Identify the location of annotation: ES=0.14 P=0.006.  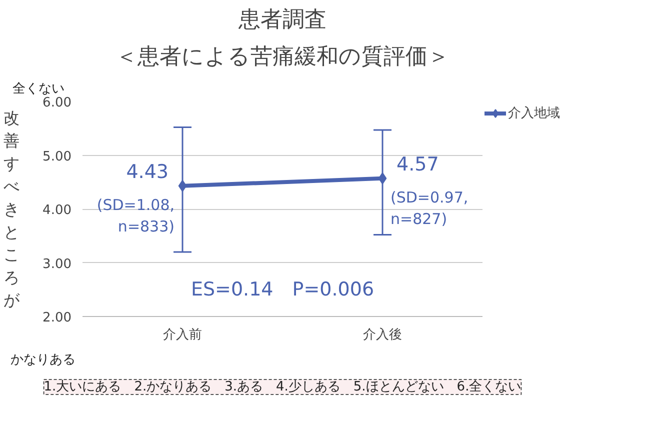
(282, 289).